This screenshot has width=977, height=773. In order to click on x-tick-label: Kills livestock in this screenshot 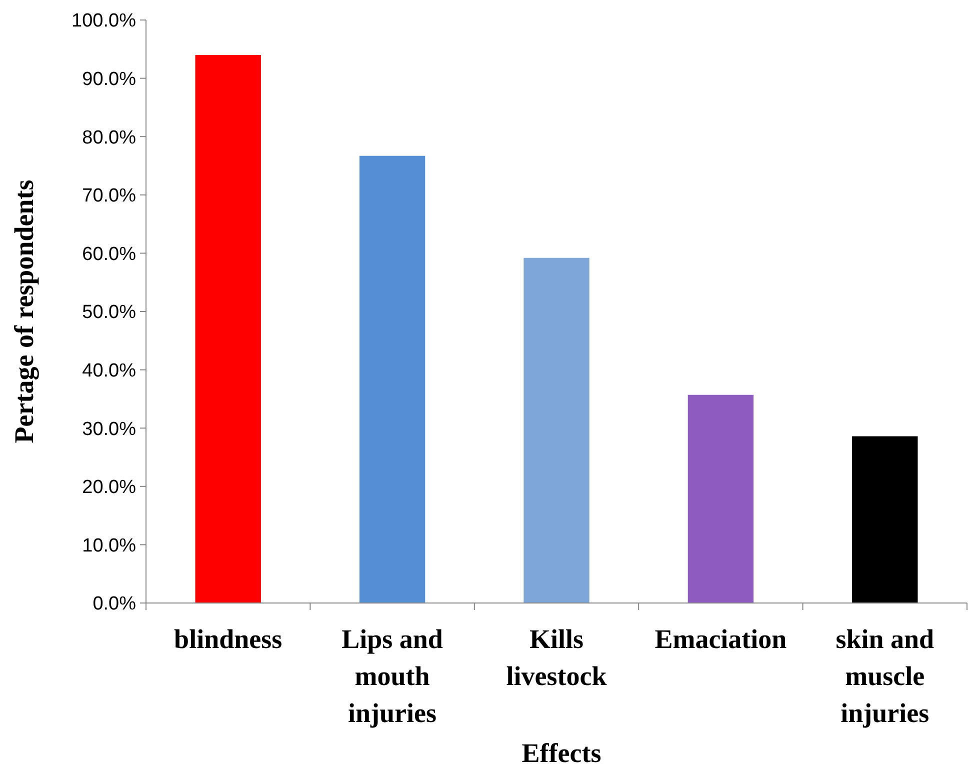, I will do `click(556, 657)`.